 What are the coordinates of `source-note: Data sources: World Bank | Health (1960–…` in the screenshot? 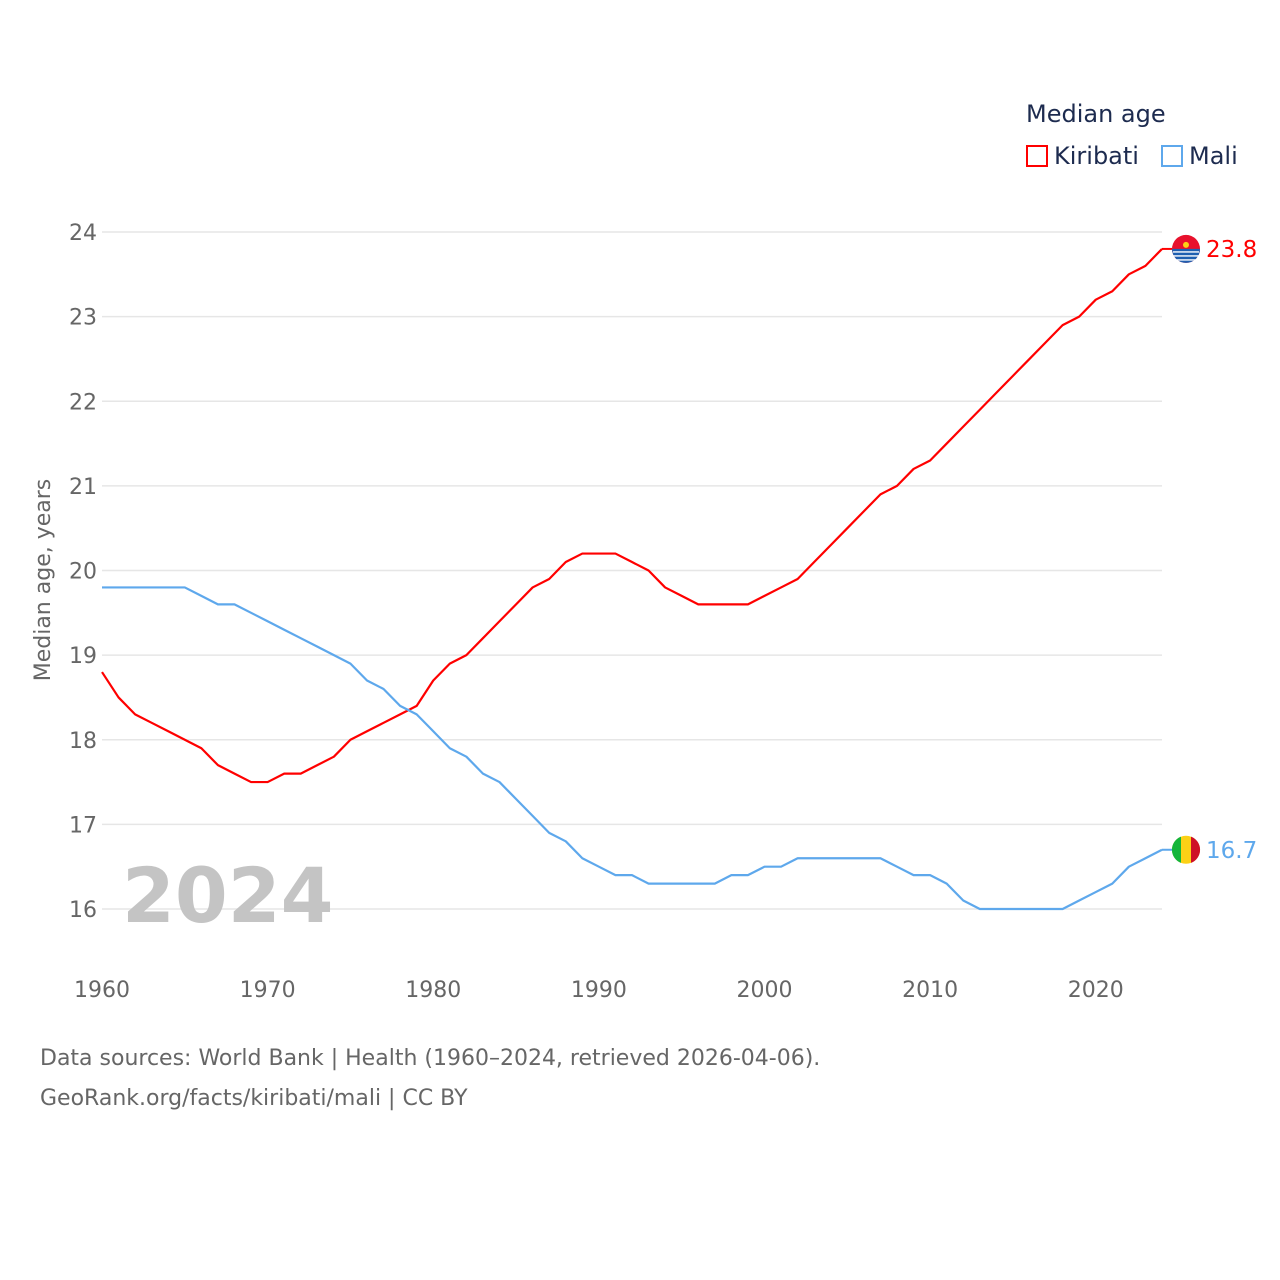 It's located at (430, 1058).